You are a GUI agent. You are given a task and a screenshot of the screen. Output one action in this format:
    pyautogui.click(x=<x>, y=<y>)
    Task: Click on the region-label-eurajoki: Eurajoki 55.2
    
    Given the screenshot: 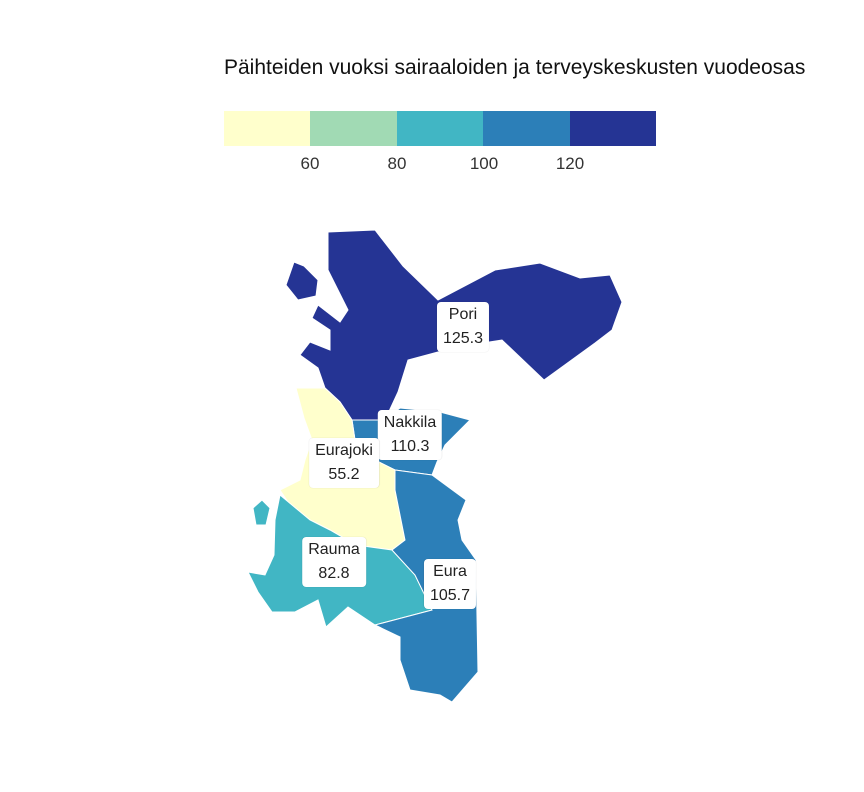 What is the action you would take?
    pyautogui.click(x=344, y=463)
    